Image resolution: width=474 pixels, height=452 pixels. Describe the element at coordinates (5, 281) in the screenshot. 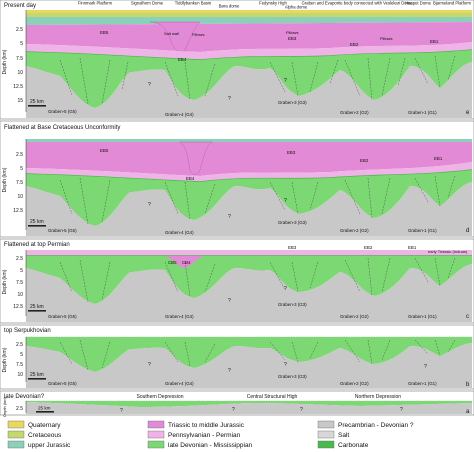

I see `y-axis-label: Depth (km)` at that location.